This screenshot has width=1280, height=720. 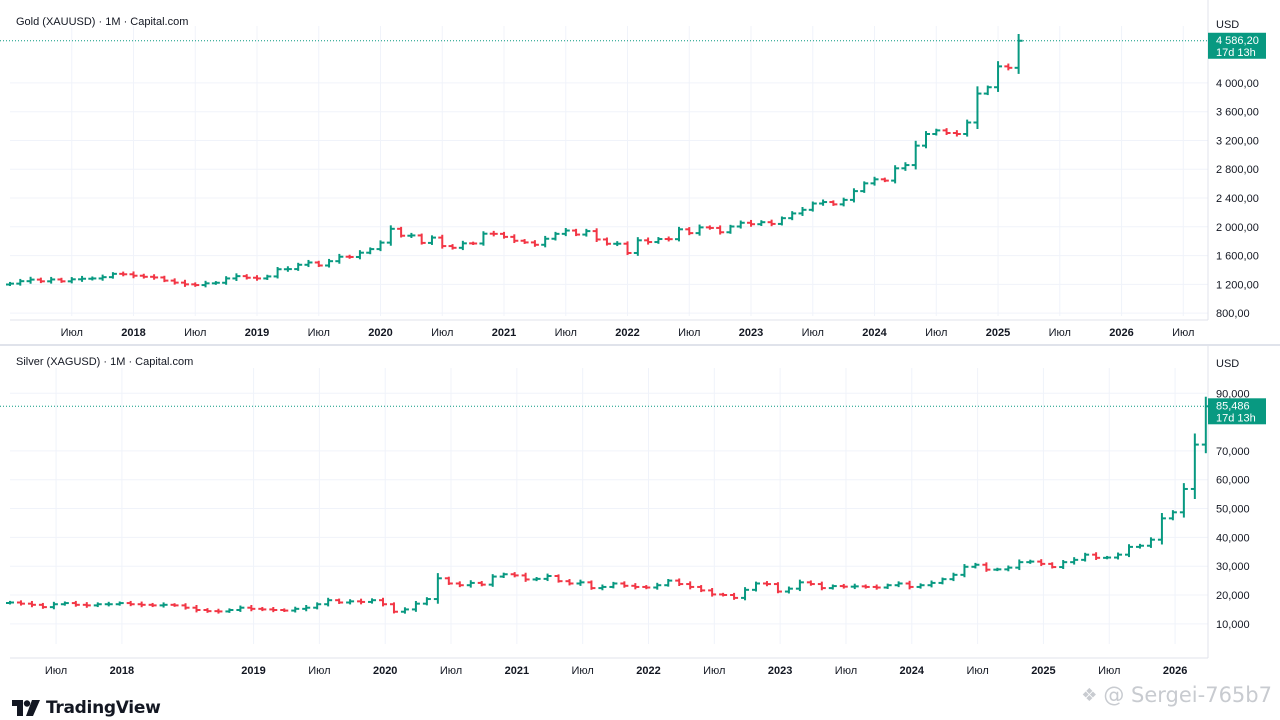 I want to click on pane-divider, so click(x=640, y=345).